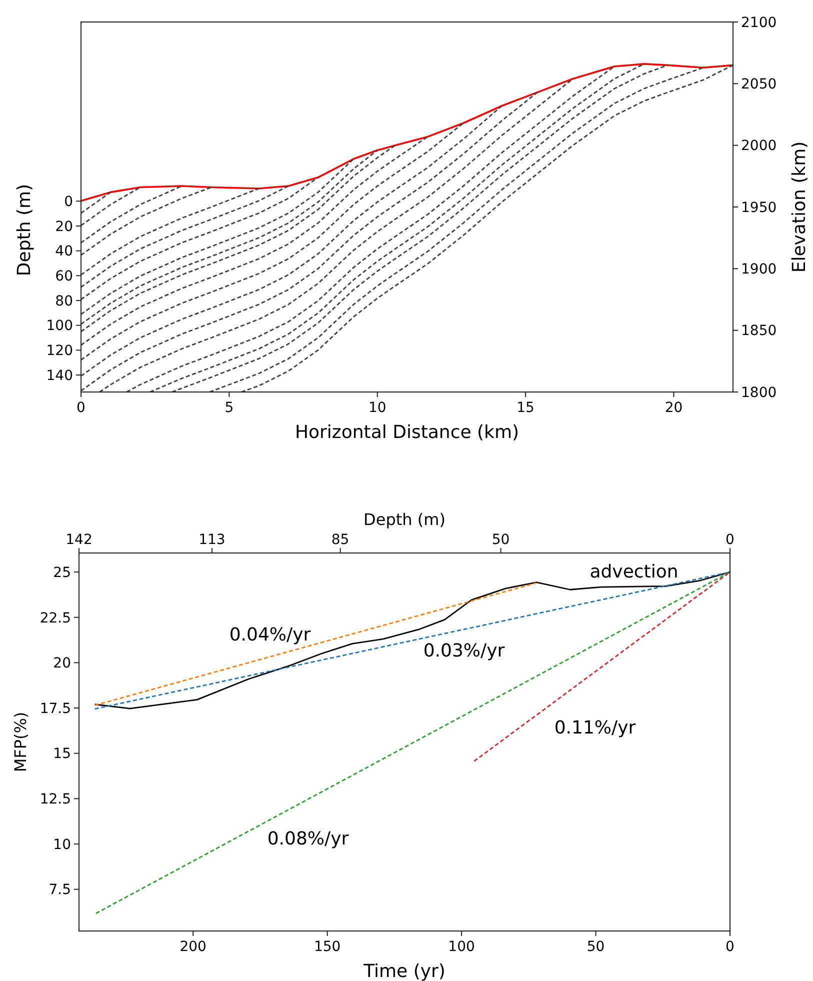 This screenshot has height=981, width=813. Describe the element at coordinates (405, 519) in the screenshot. I see `x2-axis-title: Depth (m)` at that location.